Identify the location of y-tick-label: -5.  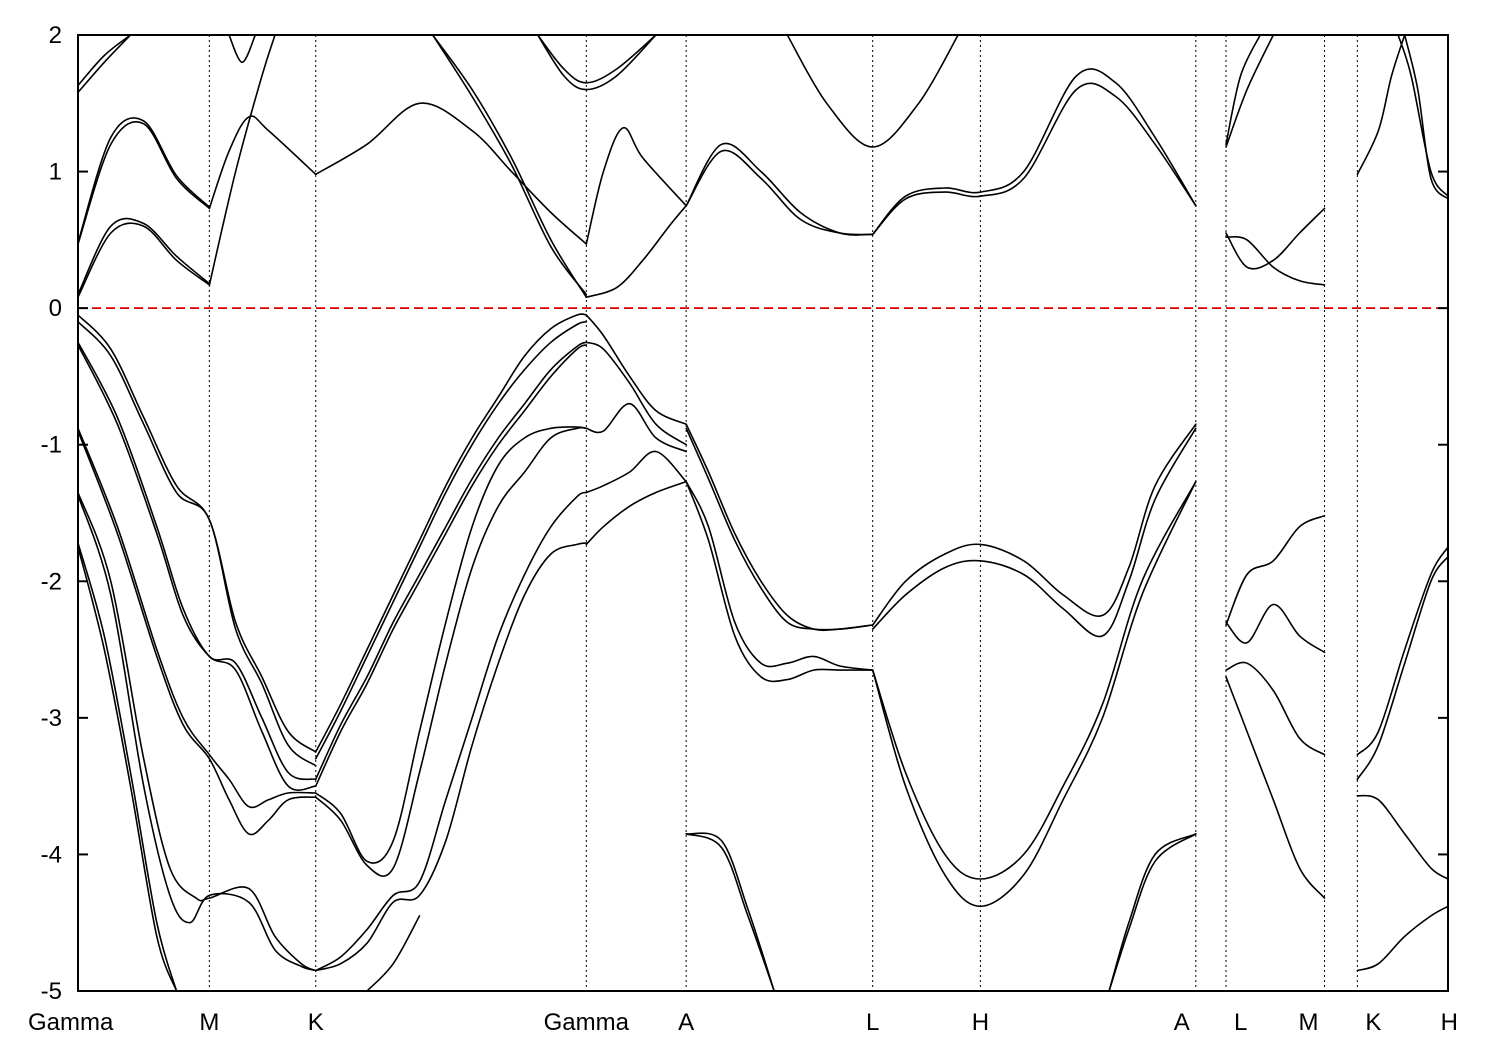
(51, 991).